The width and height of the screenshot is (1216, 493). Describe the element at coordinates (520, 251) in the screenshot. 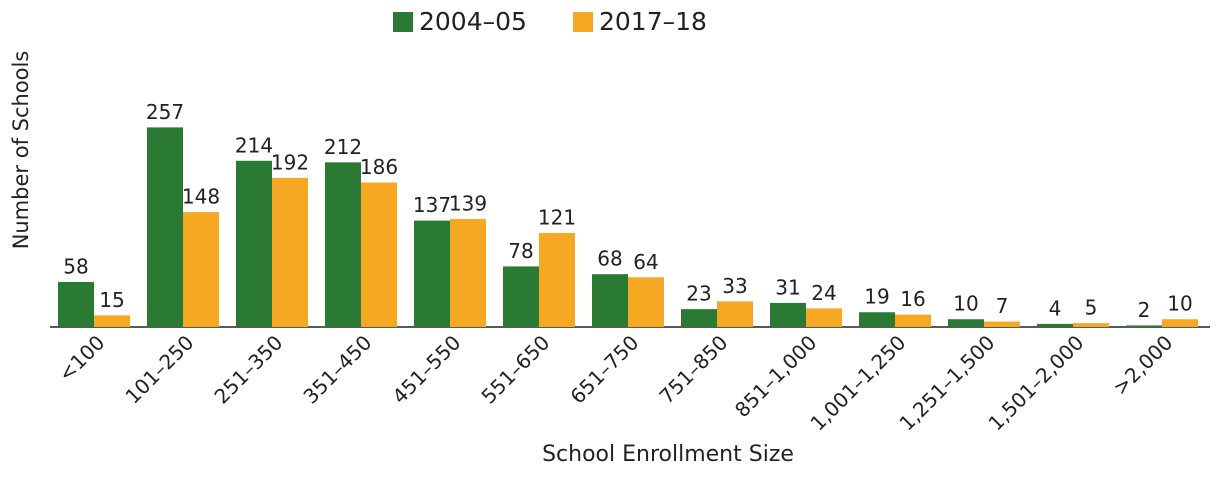

I see `data-label: 78` at that location.